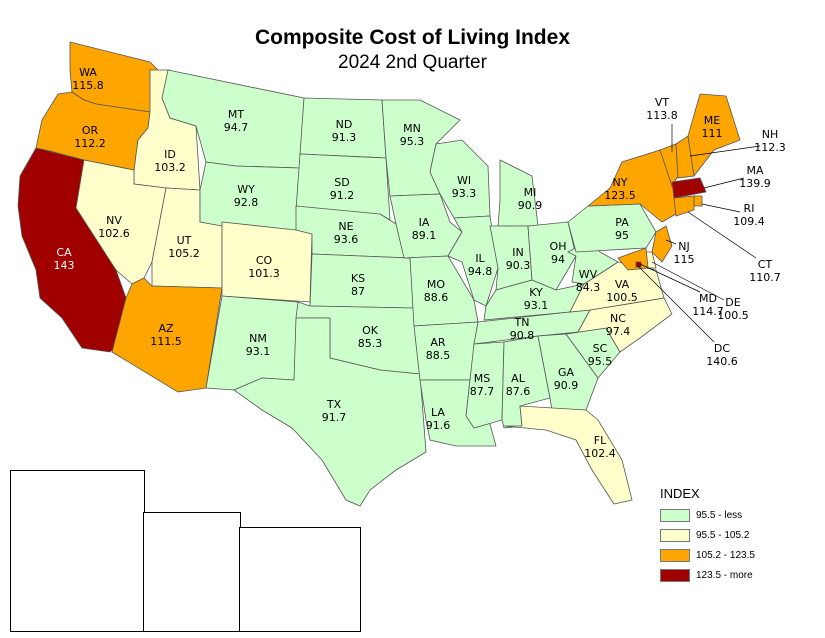  I want to click on state-label-mo: MO, so click(436, 284).